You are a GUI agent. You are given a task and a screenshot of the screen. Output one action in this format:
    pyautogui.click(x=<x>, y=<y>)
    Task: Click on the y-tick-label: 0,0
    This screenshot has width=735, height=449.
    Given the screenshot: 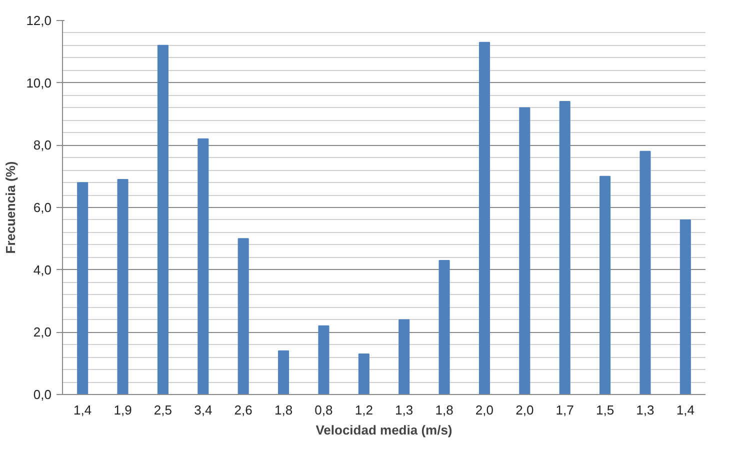 What is the action you would take?
    pyautogui.click(x=42, y=394)
    